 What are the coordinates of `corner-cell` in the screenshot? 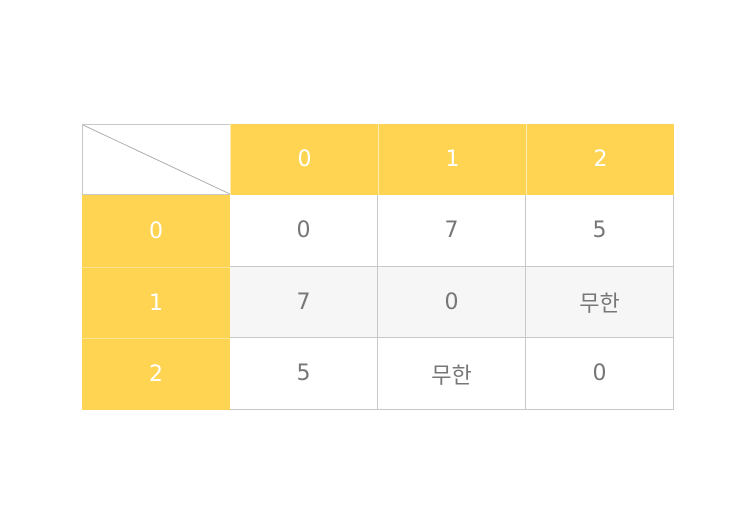 It's located at (156, 159).